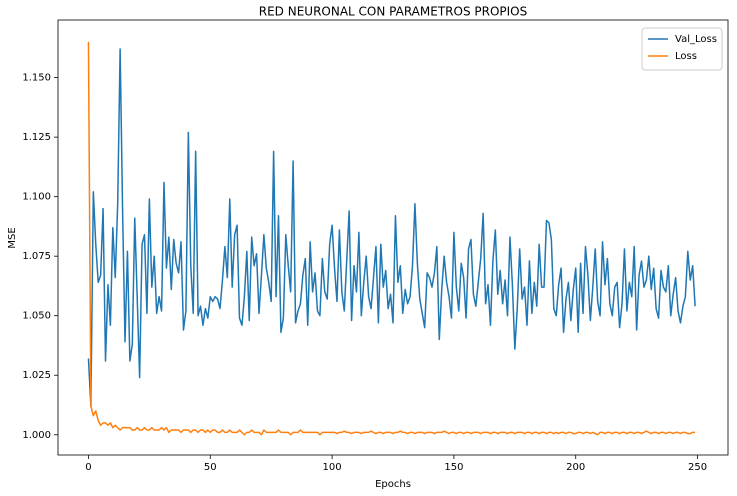 This screenshot has width=737, height=496. Describe the element at coordinates (36, 316) in the screenshot. I see `y-tick-label: 1.050` at that location.